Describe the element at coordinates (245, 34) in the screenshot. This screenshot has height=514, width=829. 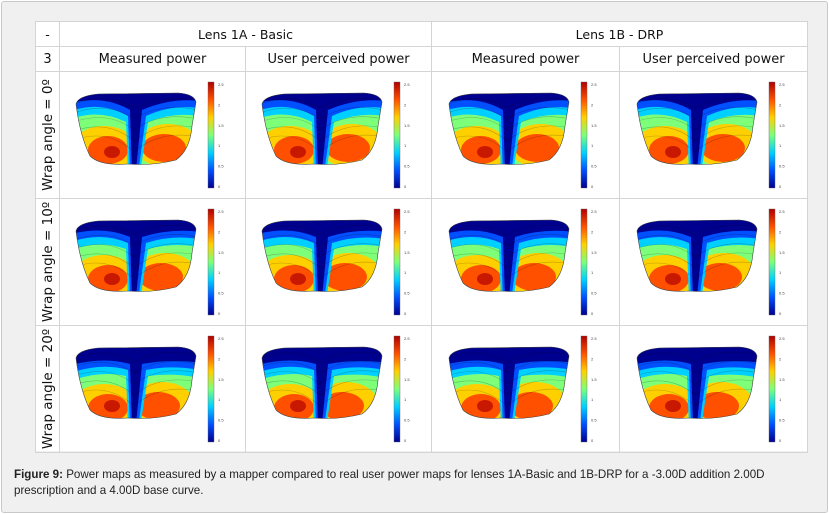
I see `lens-1a-header: Lens 1A - Basic` at that location.